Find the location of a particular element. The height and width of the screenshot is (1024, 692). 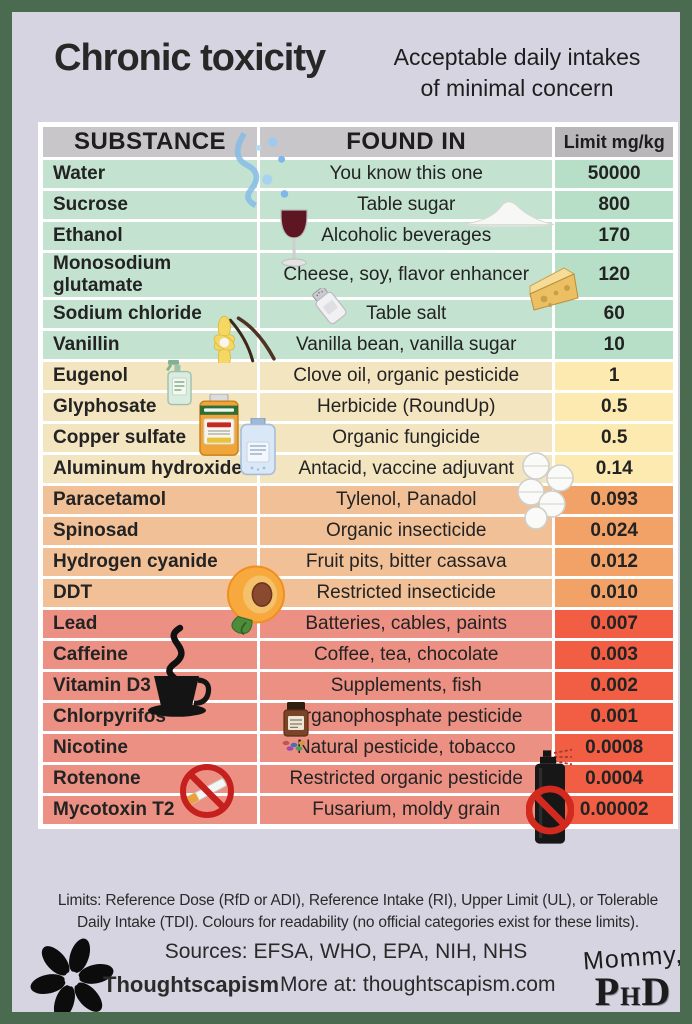

found-in-cell: Batteries, cables, paints is located at coordinates (406, 624).